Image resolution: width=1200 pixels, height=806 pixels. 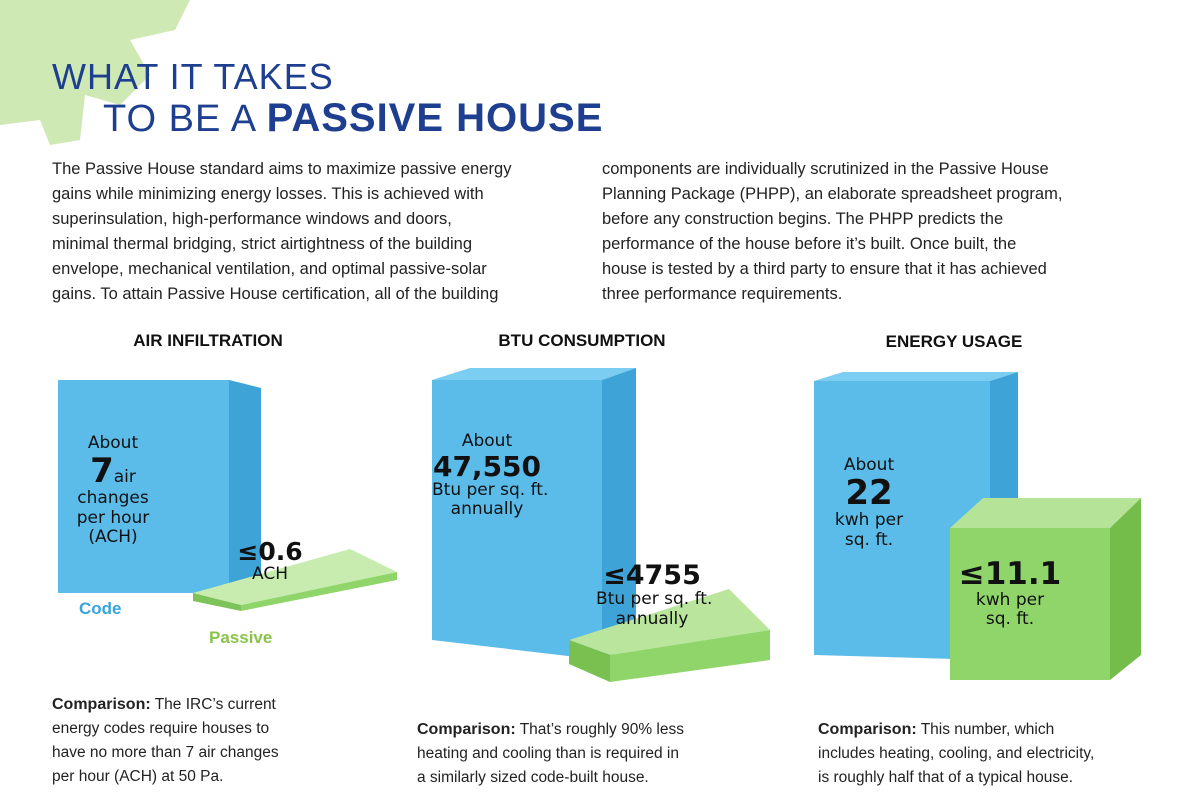 I want to click on air-comparison-line: per hour (ACH) at 50 Pa., so click(x=138, y=776).